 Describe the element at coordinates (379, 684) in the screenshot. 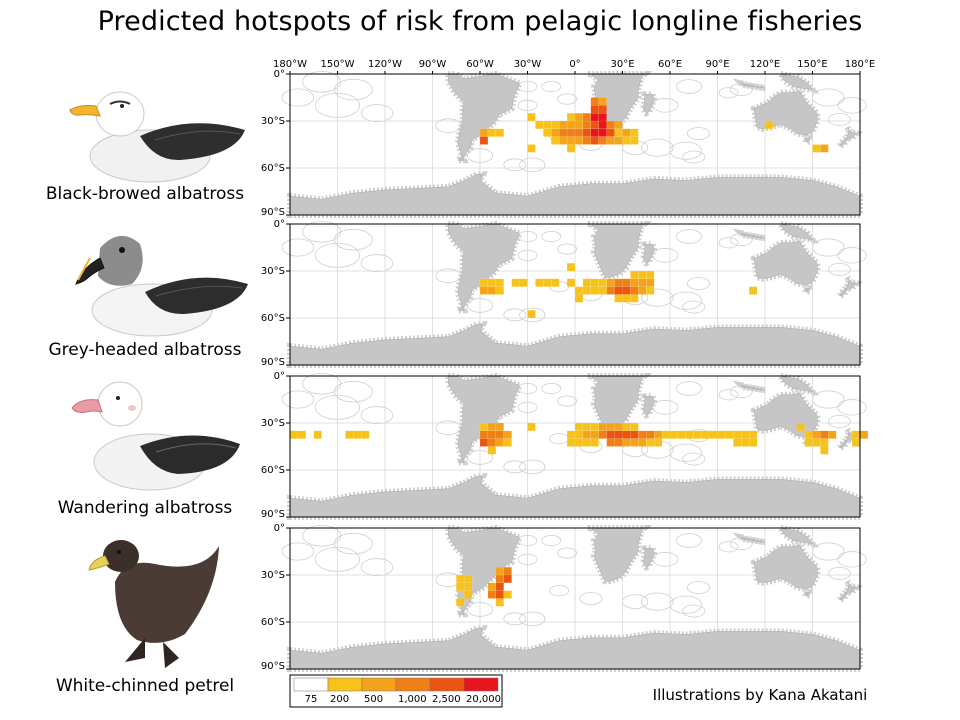

I see `legend-swatch` at that location.